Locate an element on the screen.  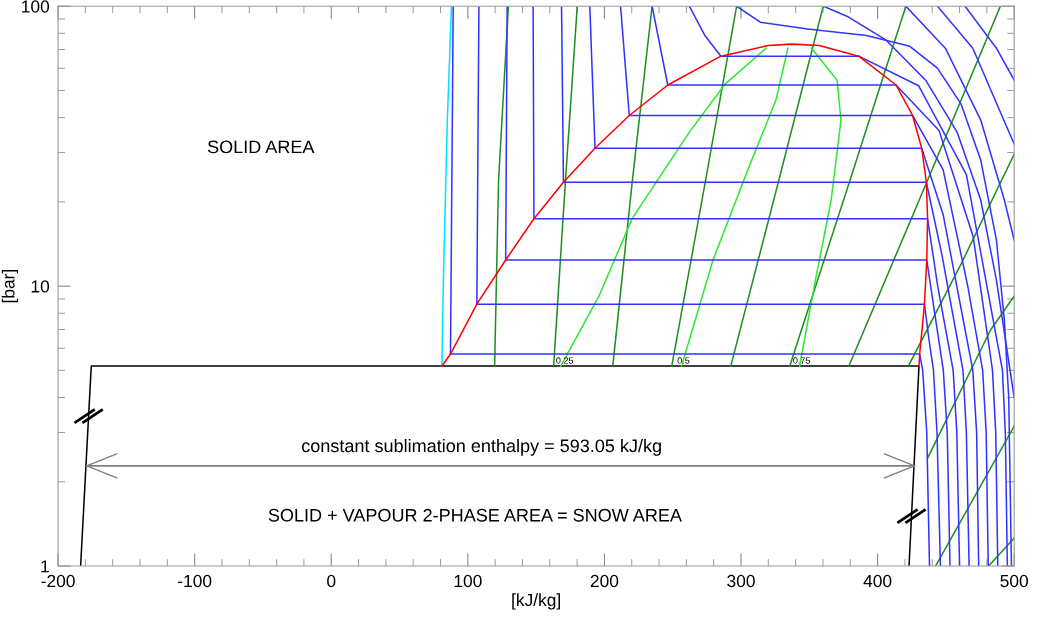
y-axis-title: [bar] is located at coordinates (9, 286).